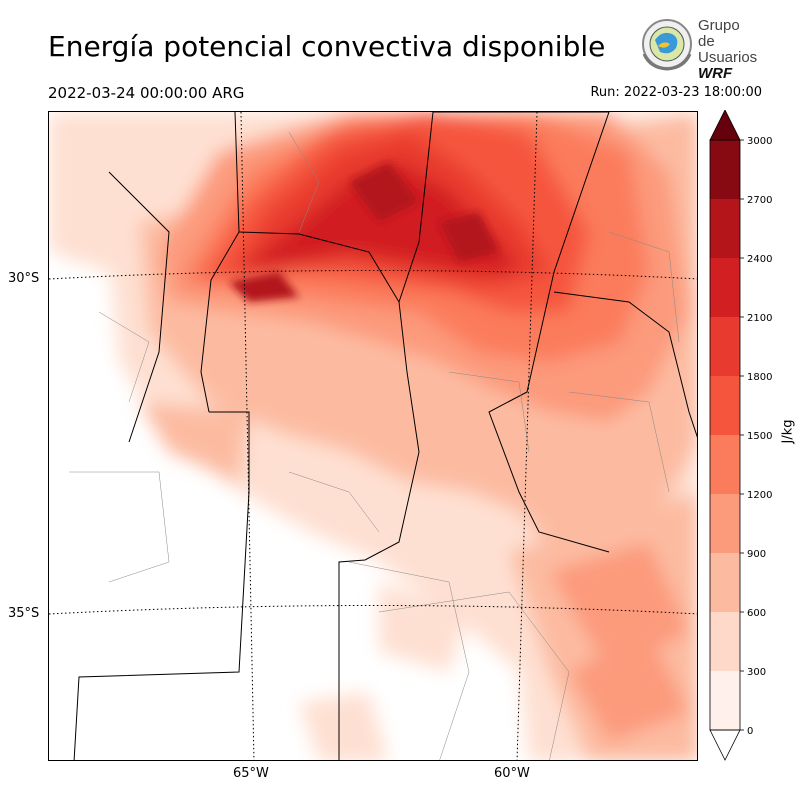 This screenshot has width=800, height=800. I want to click on logo-text: Grupo de Usuarios WRF, so click(729, 50).